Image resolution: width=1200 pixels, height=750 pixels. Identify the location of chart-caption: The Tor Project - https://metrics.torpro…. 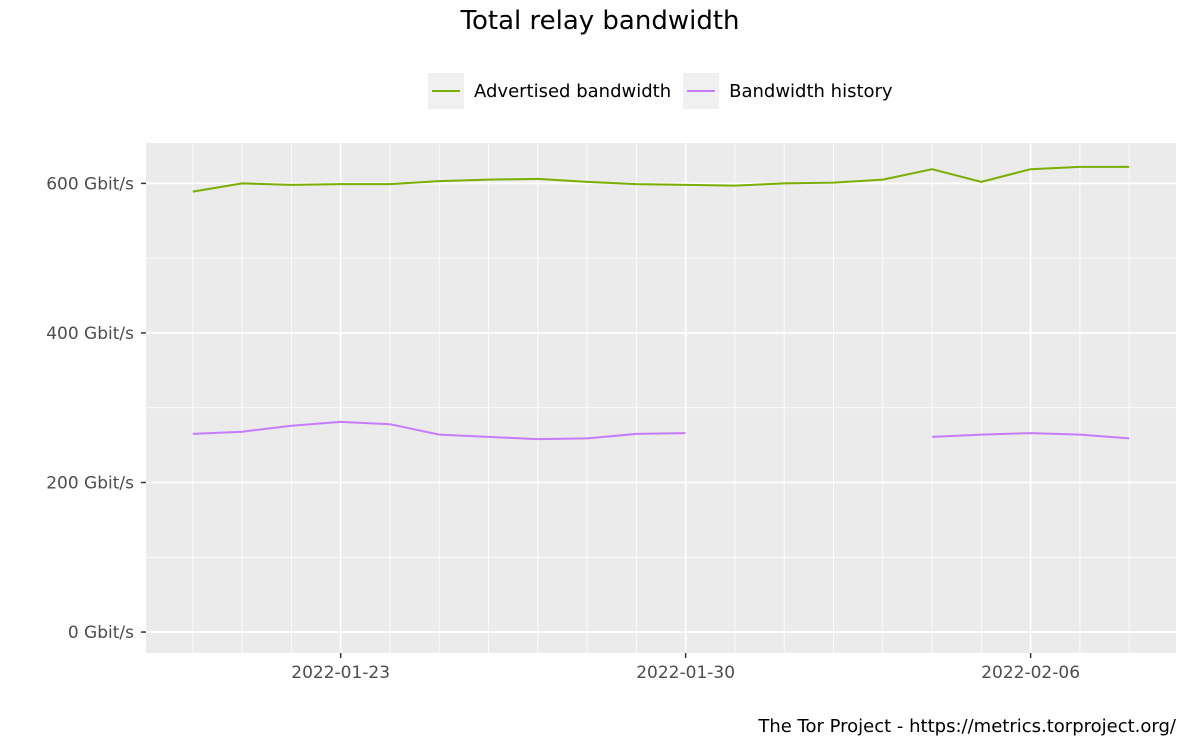
(967, 726).